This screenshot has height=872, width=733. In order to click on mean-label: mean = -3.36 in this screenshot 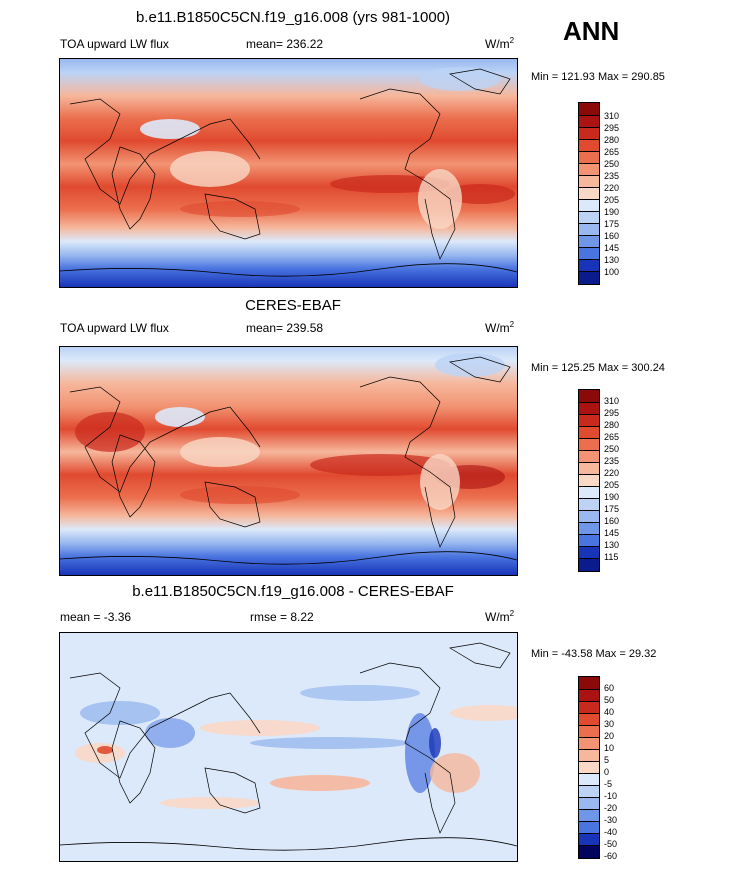, I will do `click(96, 617)`.